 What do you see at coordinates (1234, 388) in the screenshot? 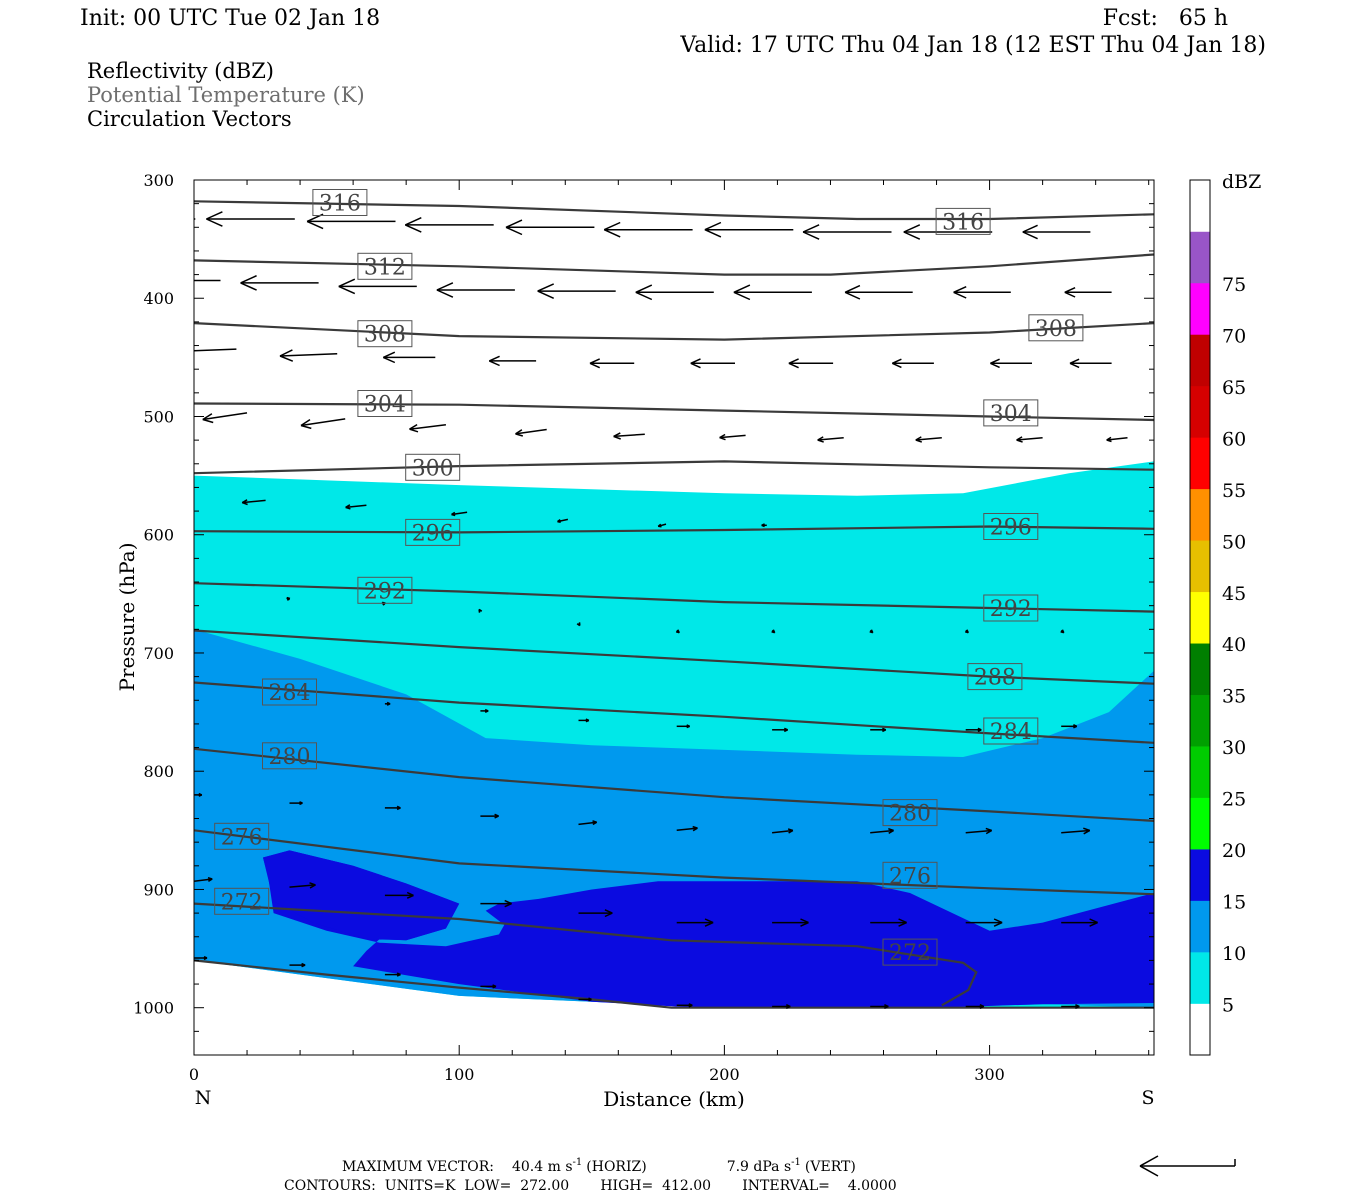
I see `colorbar-label-65: 65` at bounding box center [1234, 388].